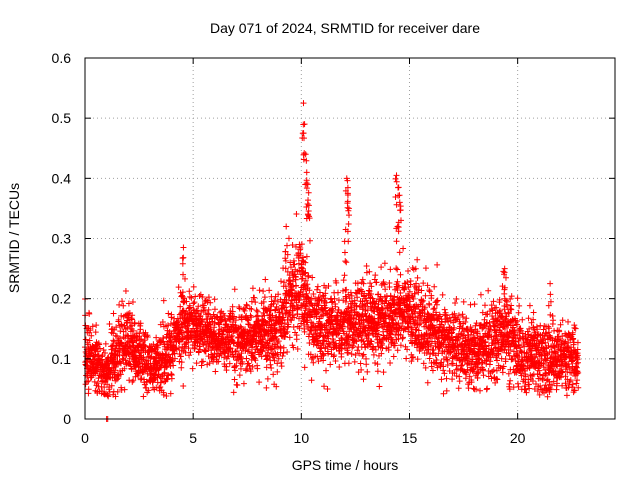 The width and height of the screenshot is (640, 480). What do you see at coordinates (518, 438) in the screenshot?
I see `x-tick-label: 20` at bounding box center [518, 438].